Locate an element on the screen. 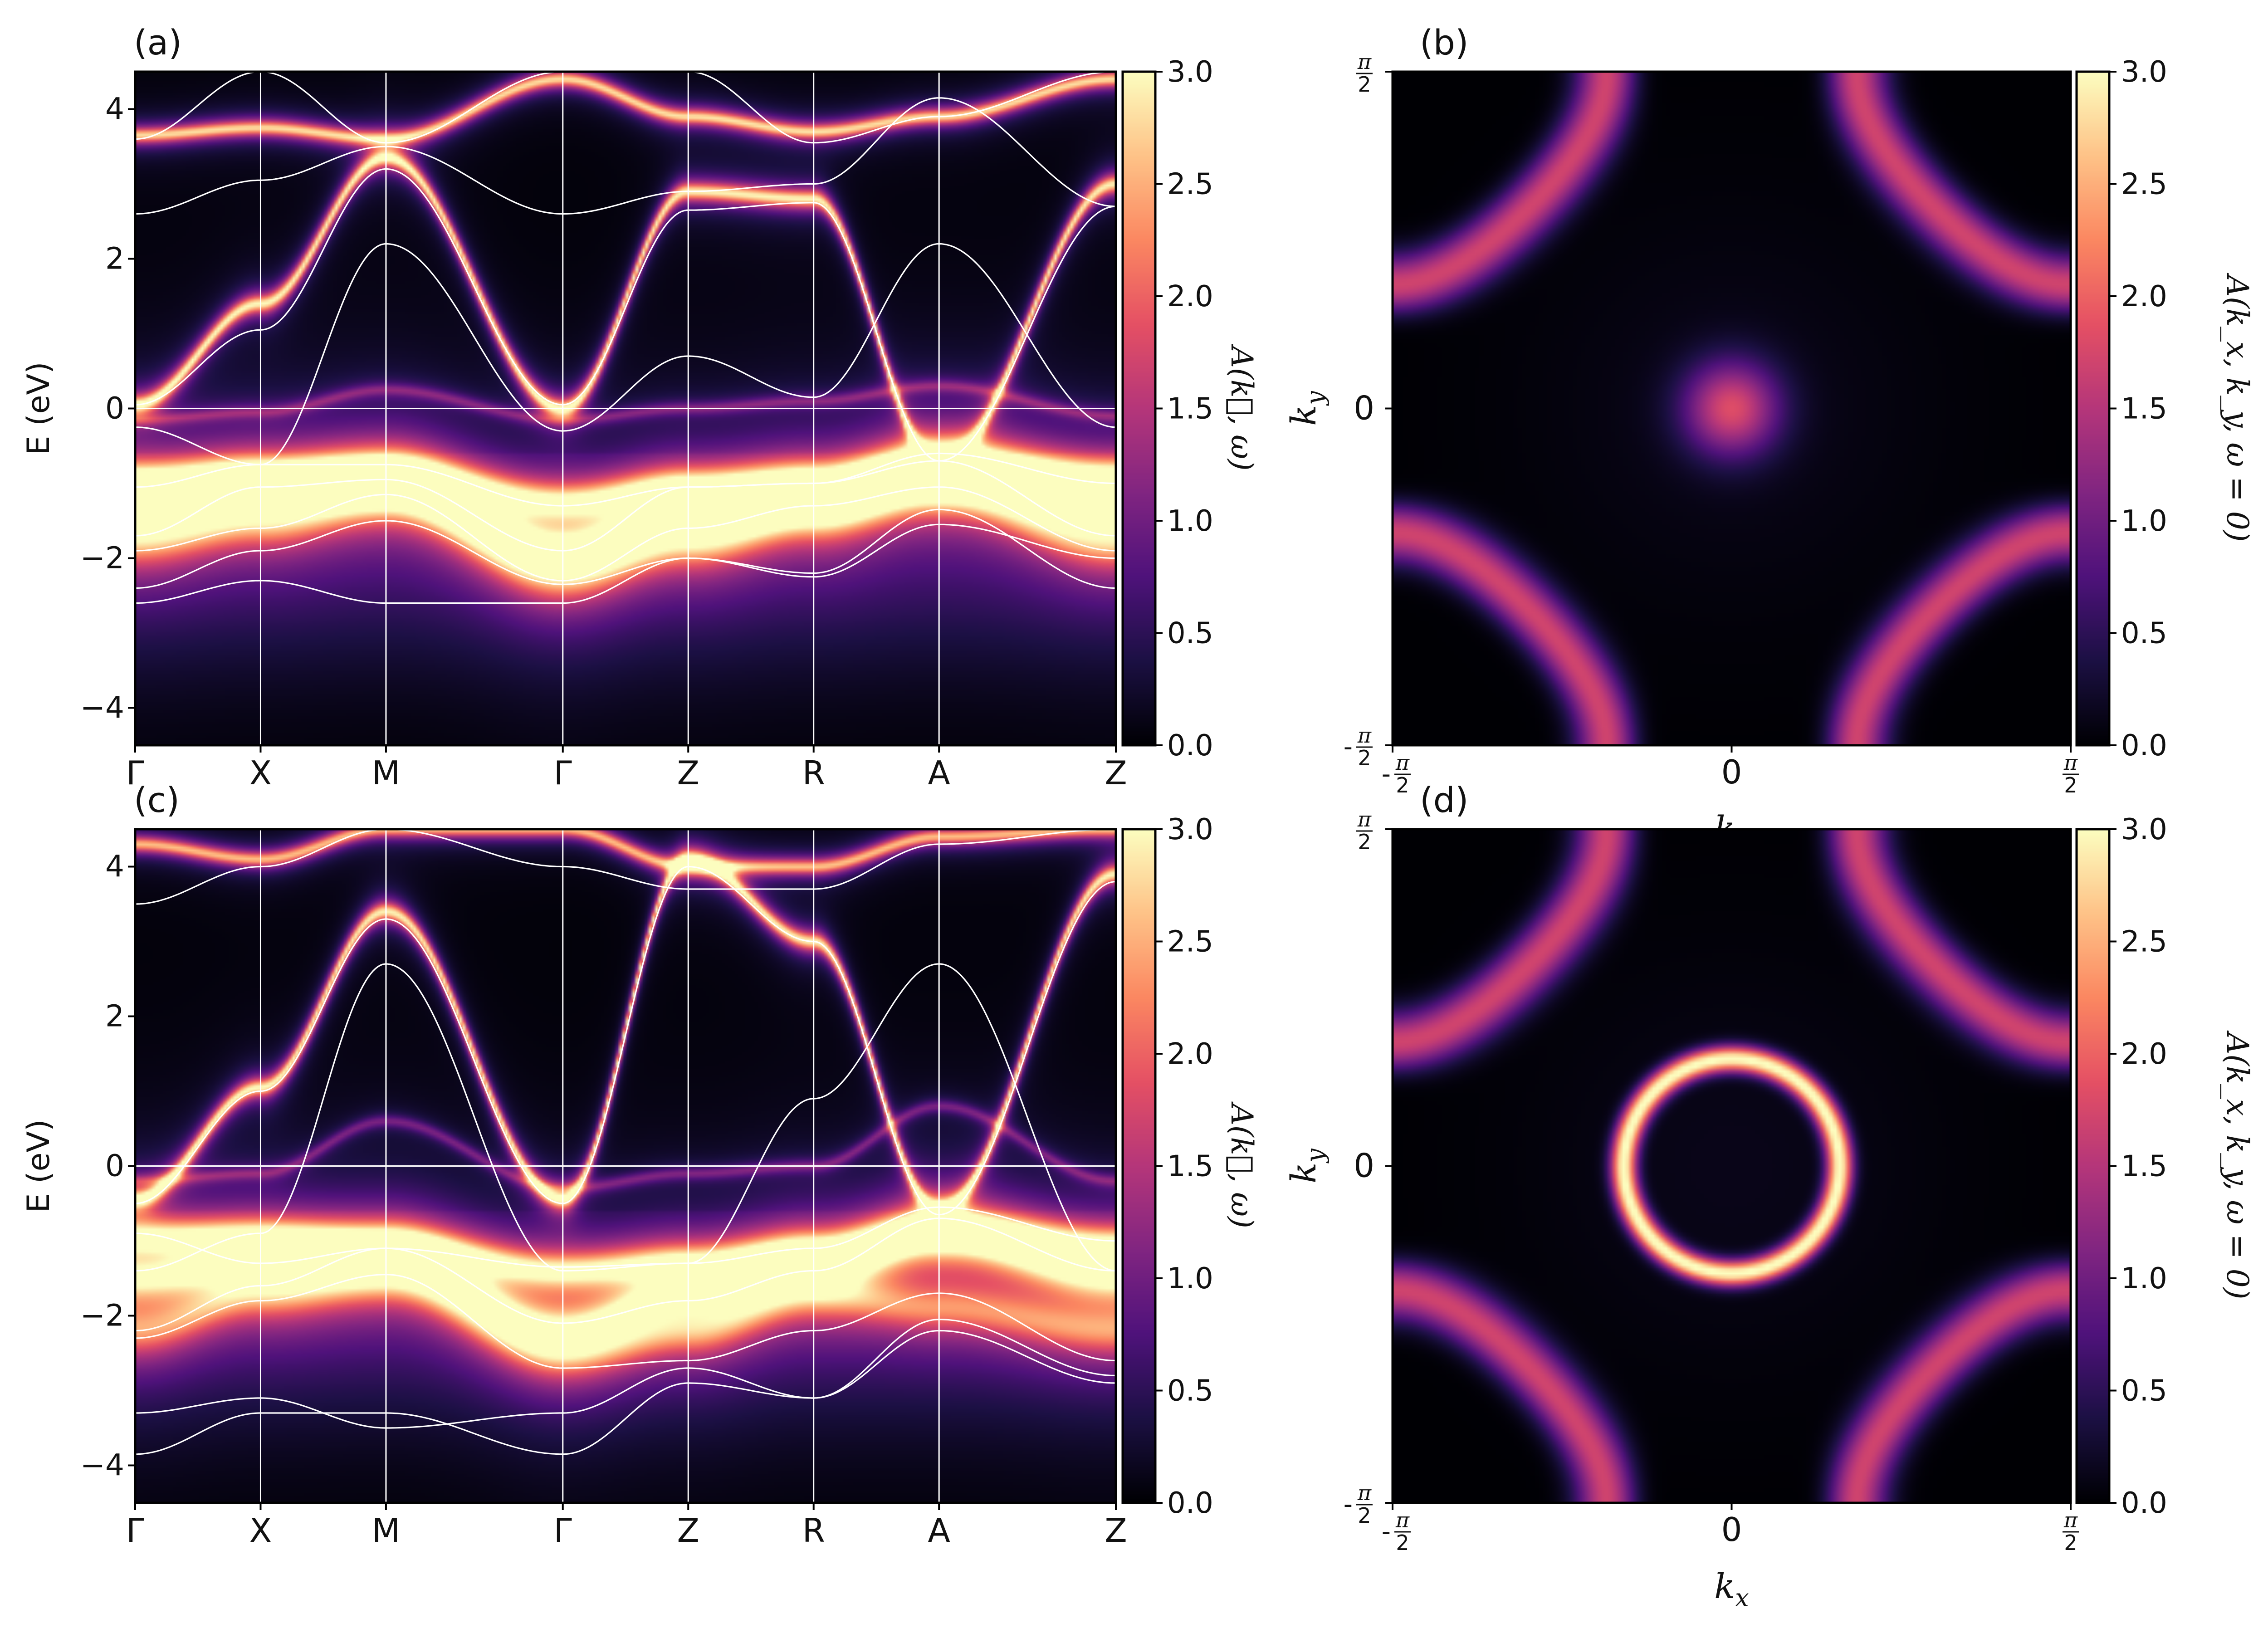  panel-label: (b) is located at coordinates (1444, 42).